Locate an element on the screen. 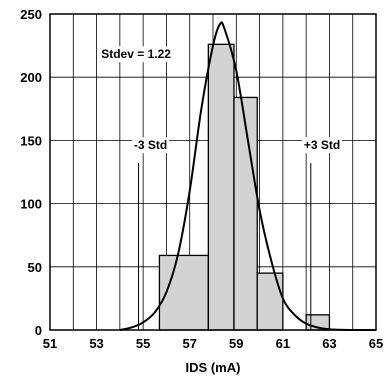 The height and width of the screenshot is (386, 385). x-tick-label: 53 is located at coordinates (96, 343).